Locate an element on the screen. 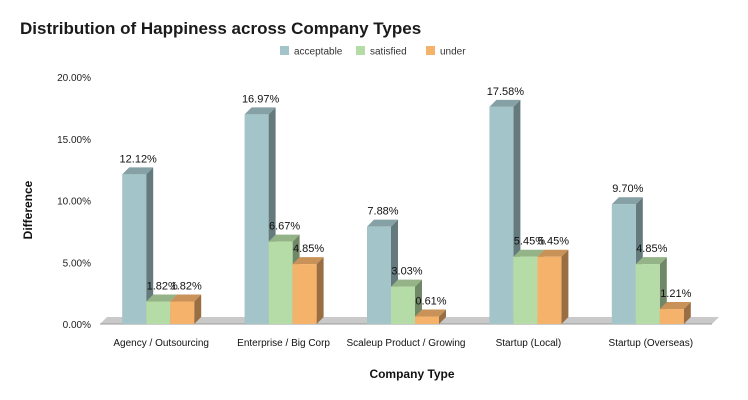 This screenshot has height=400, width=748. y-tick-label: 10.00% is located at coordinates (74, 202).